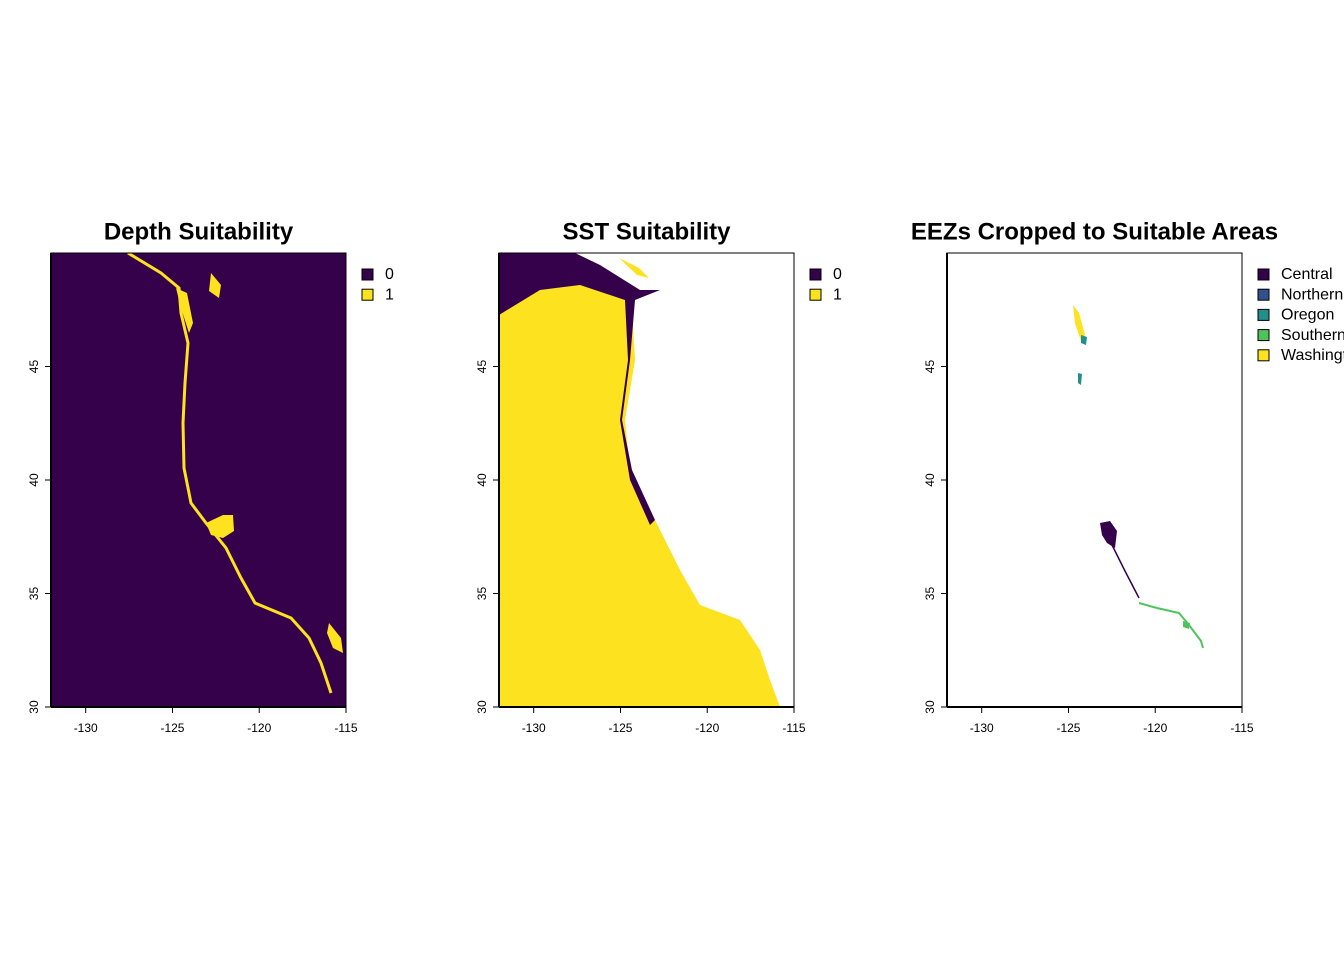  I want to click on legend-label: Washington, so click(1312, 355).